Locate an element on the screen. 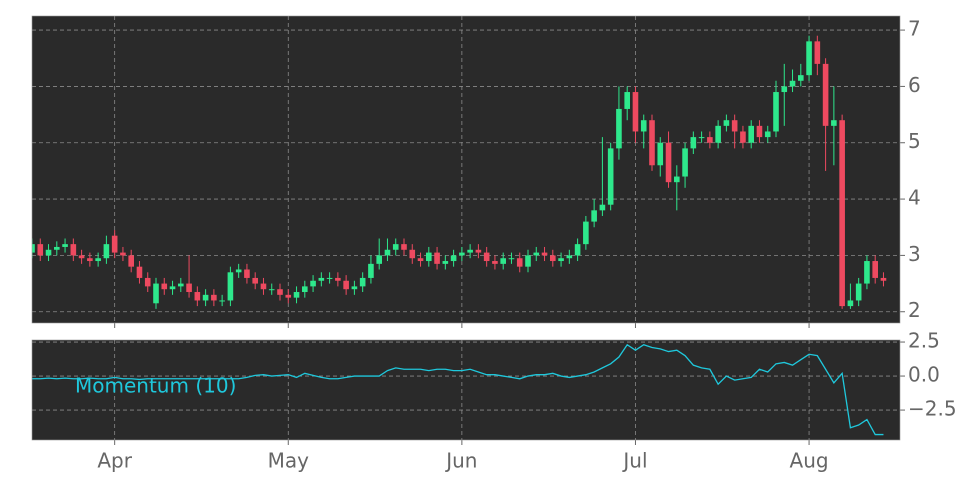  legend-label: Momentum (10) is located at coordinates (155, 386).